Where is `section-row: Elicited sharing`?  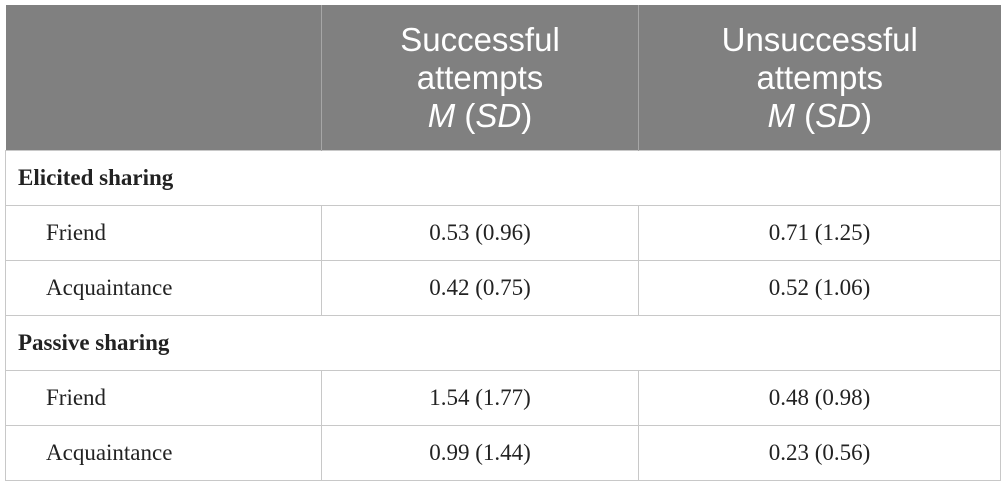
section-row: Elicited sharing is located at coordinates (503, 178).